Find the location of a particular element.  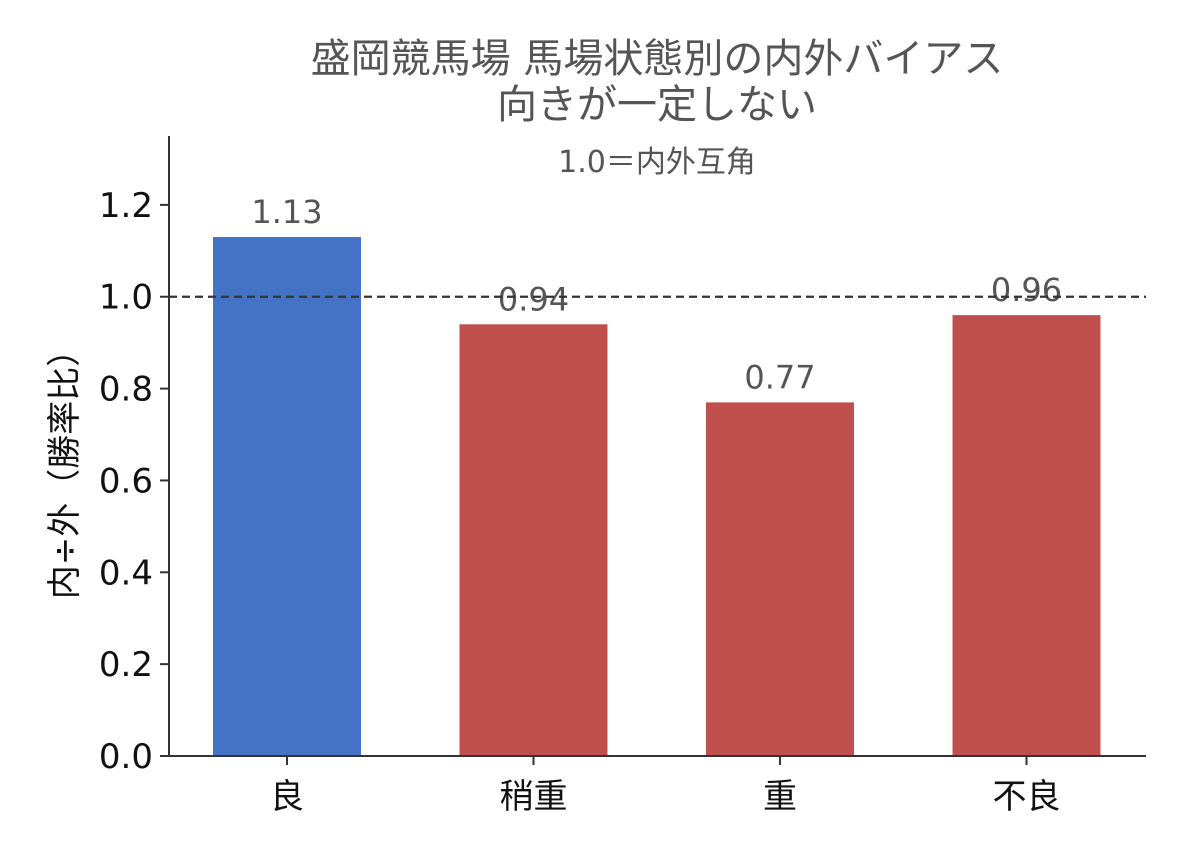

y-tick-label-4: 0.8 is located at coordinates (126, 390).